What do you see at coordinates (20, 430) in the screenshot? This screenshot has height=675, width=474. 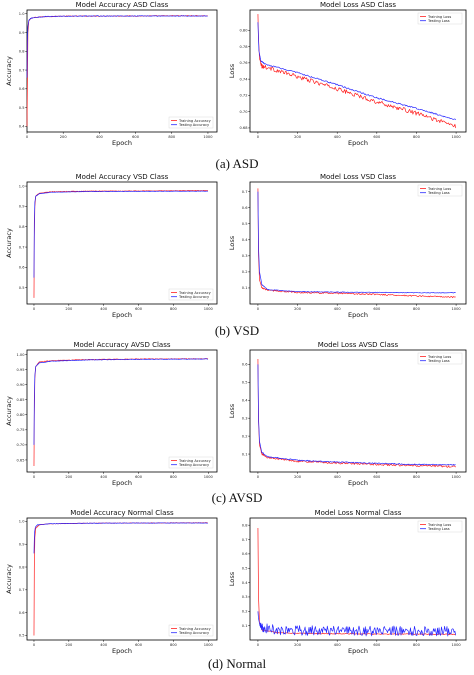 I see `y-tick-label: 0.75` at bounding box center [20, 430].